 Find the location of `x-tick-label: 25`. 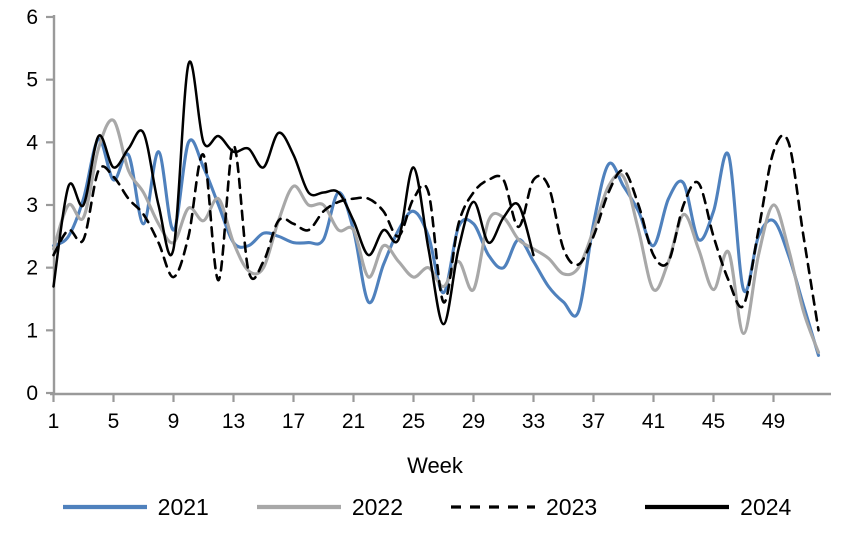

x-tick-label: 25 is located at coordinates (413, 421).